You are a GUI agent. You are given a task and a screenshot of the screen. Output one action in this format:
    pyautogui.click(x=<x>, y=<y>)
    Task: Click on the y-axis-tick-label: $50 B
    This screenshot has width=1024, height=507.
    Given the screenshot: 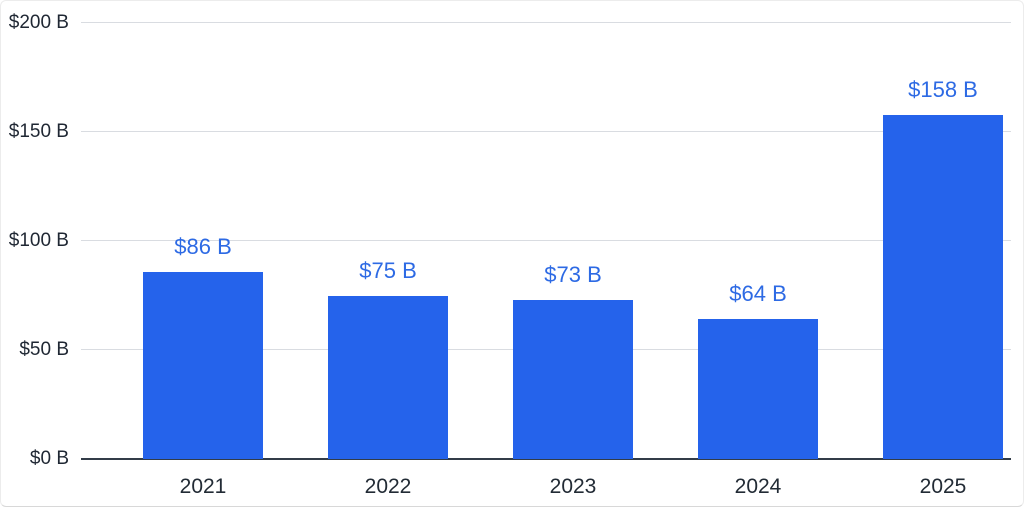 What is the action you would take?
    pyautogui.click(x=44, y=349)
    